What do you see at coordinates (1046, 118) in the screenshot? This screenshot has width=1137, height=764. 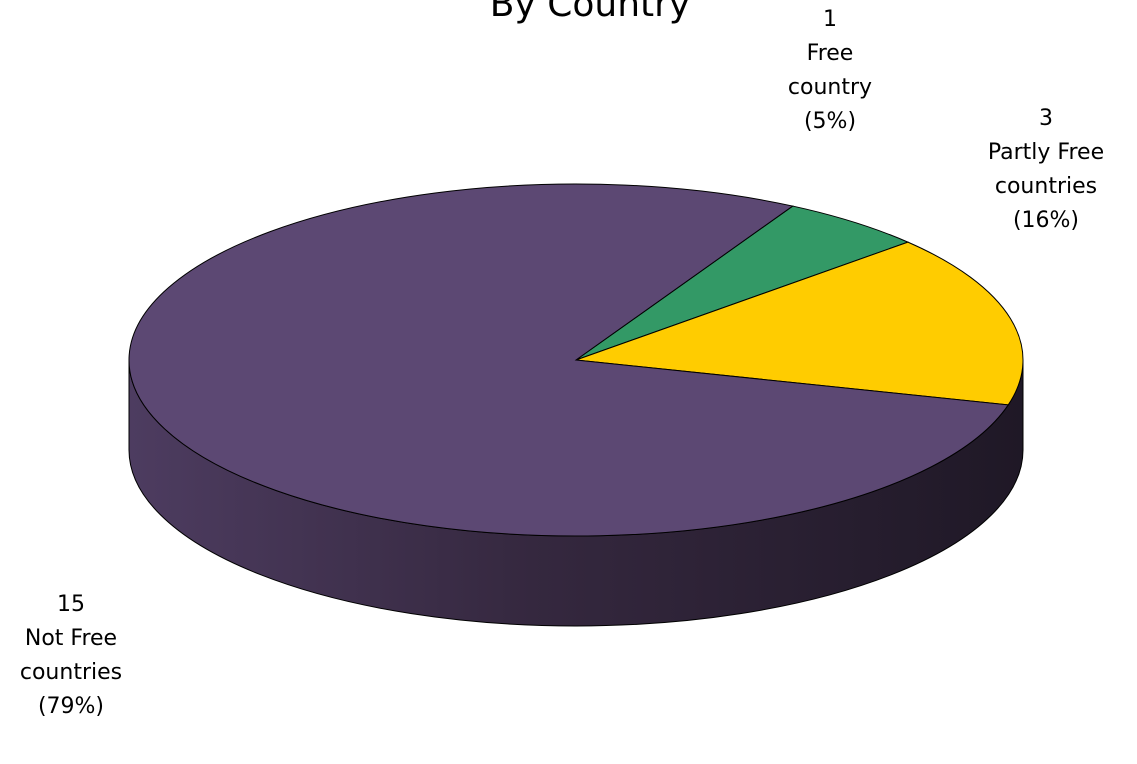 I see `slice-count: 3` at bounding box center [1046, 118].